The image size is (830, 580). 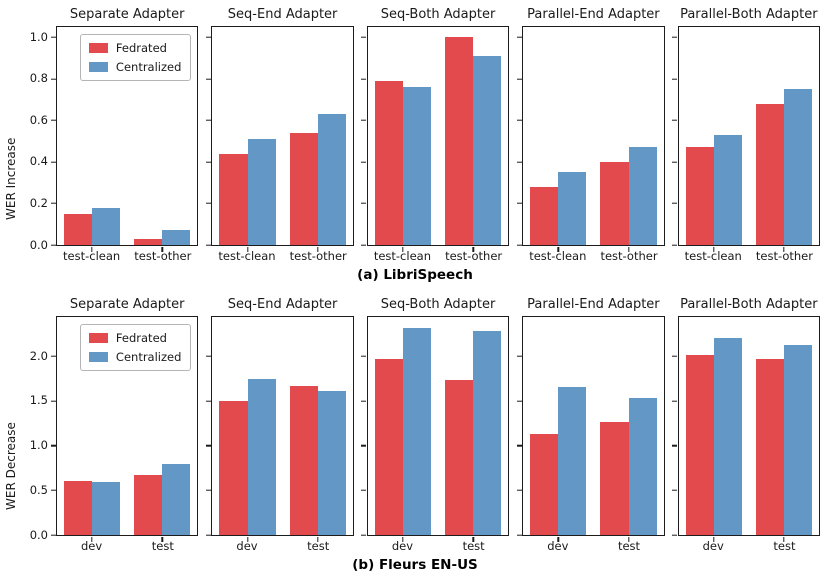 I want to click on subplot-seq-both-adapter: Seq-Both Adapter dev test, so click(x=435, y=422).